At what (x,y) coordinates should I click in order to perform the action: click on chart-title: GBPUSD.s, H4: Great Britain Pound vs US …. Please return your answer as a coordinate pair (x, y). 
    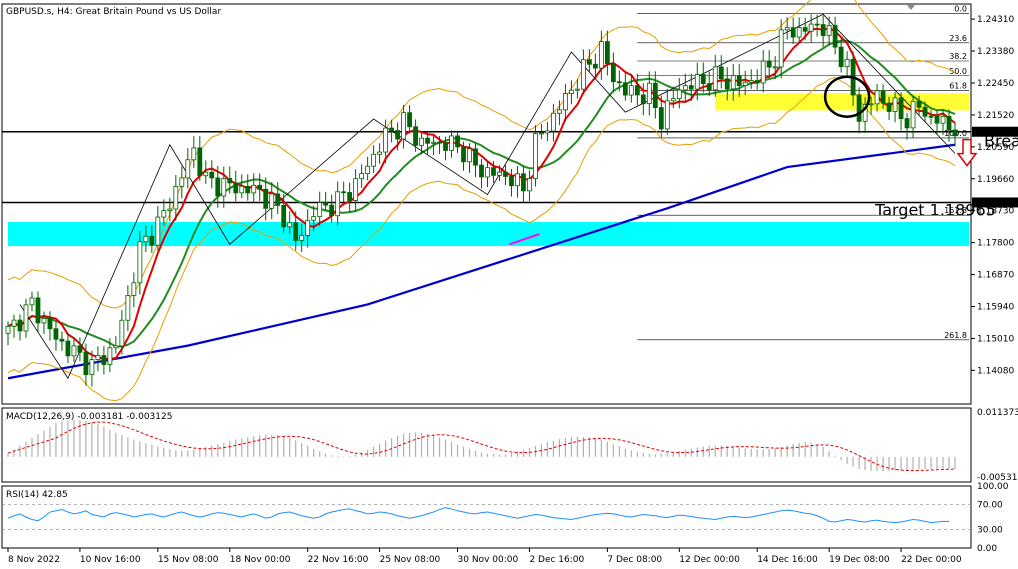
    Looking at the image, I should click on (113, 12).